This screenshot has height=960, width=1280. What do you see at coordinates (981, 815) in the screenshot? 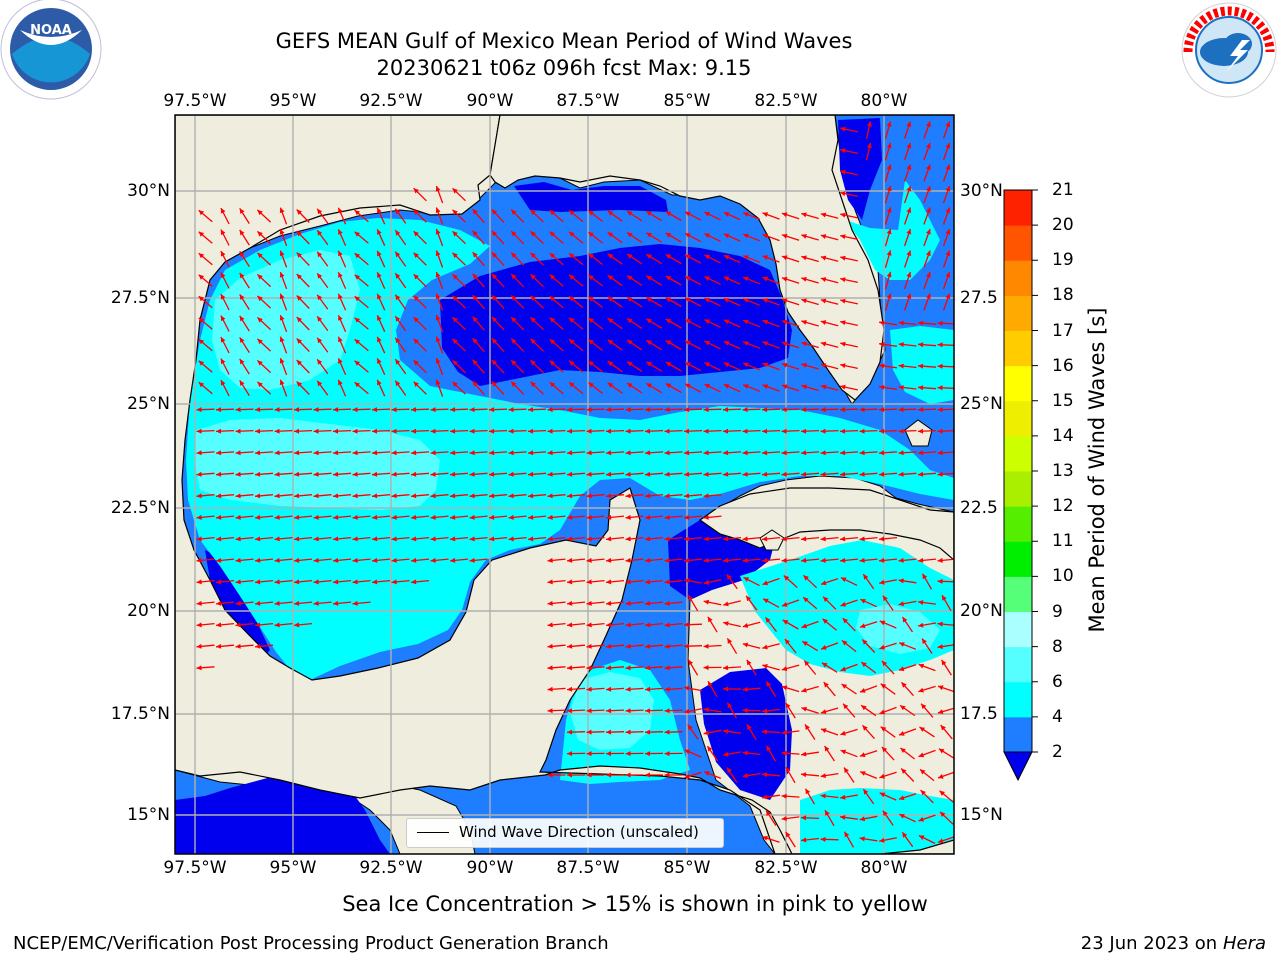
I see `lat-tick-right: 15°N` at bounding box center [981, 815].